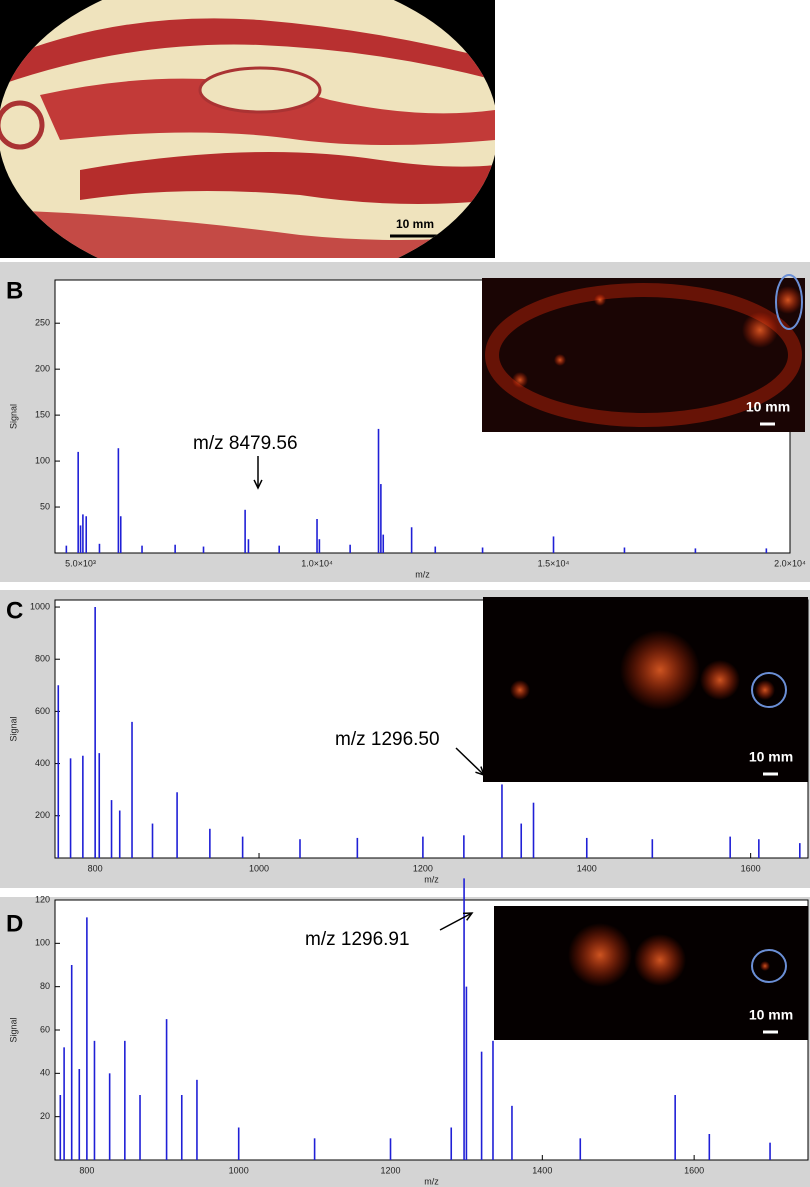 The image size is (810, 1187). I want to click on y-tick-label: 120, so click(42, 899).